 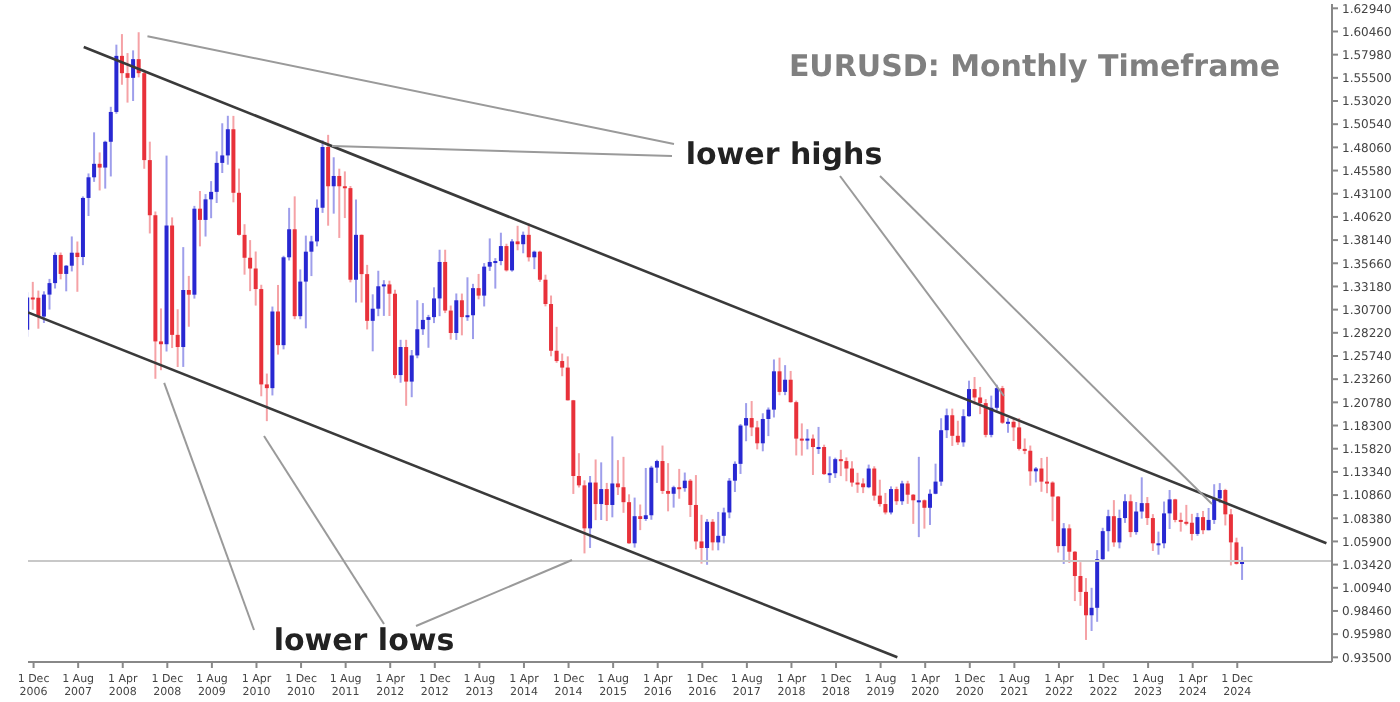 What do you see at coordinates (364, 640) in the screenshot?
I see `annotation: lower lows` at bounding box center [364, 640].